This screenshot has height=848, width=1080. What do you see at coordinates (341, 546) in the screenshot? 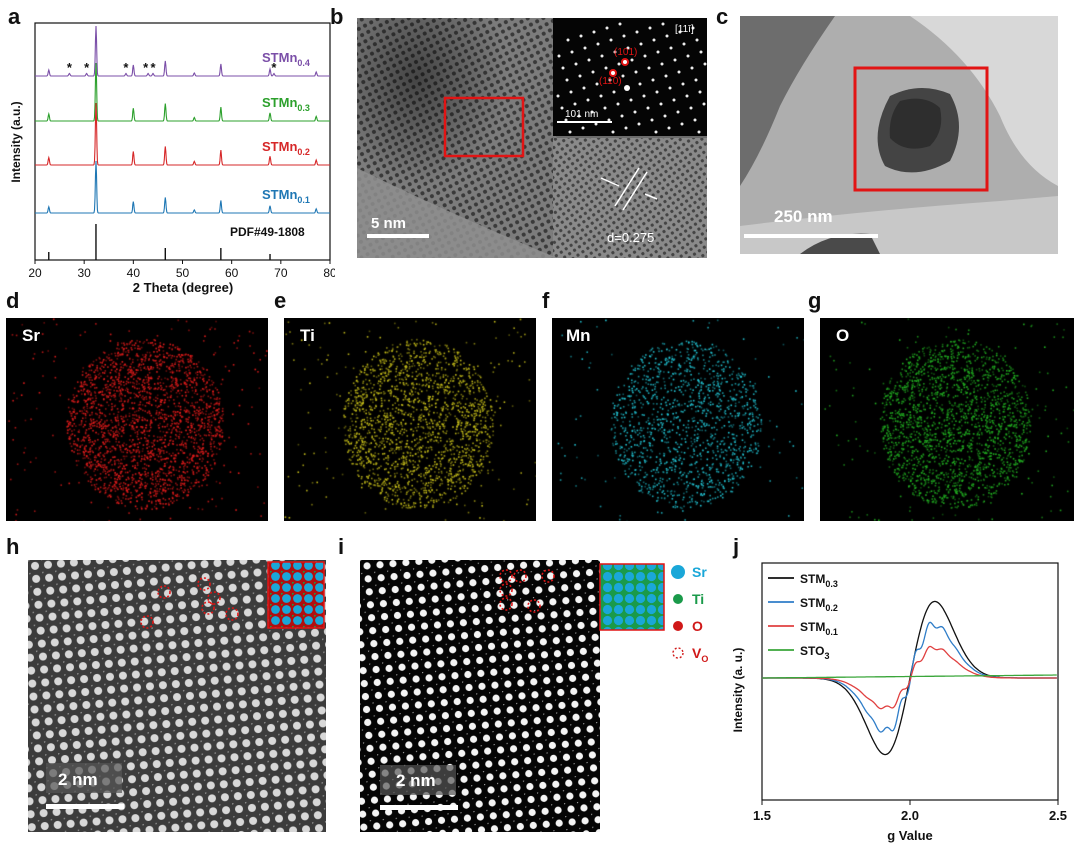
I see `panel-label-i: i` at bounding box center [341, 546].